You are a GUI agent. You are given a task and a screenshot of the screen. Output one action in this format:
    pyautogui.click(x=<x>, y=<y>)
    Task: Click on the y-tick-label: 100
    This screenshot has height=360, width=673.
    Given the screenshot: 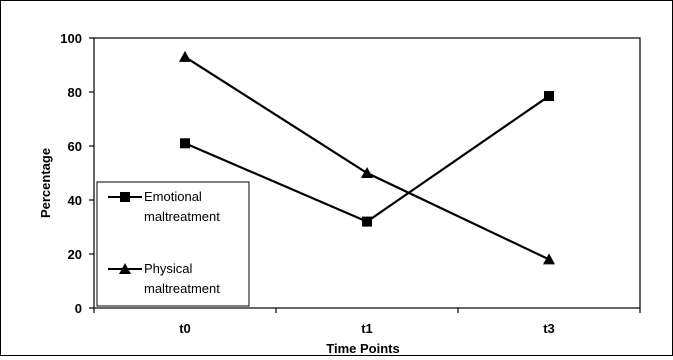 What is the action you would take?
    pyautogui.click(x=71, y=38)
    